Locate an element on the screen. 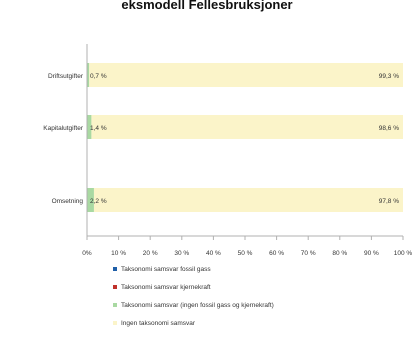 Image resolution: width=414 pixels, height=346 pixels. bar-3-driftsutgifter is located at coordinates (88, 75).